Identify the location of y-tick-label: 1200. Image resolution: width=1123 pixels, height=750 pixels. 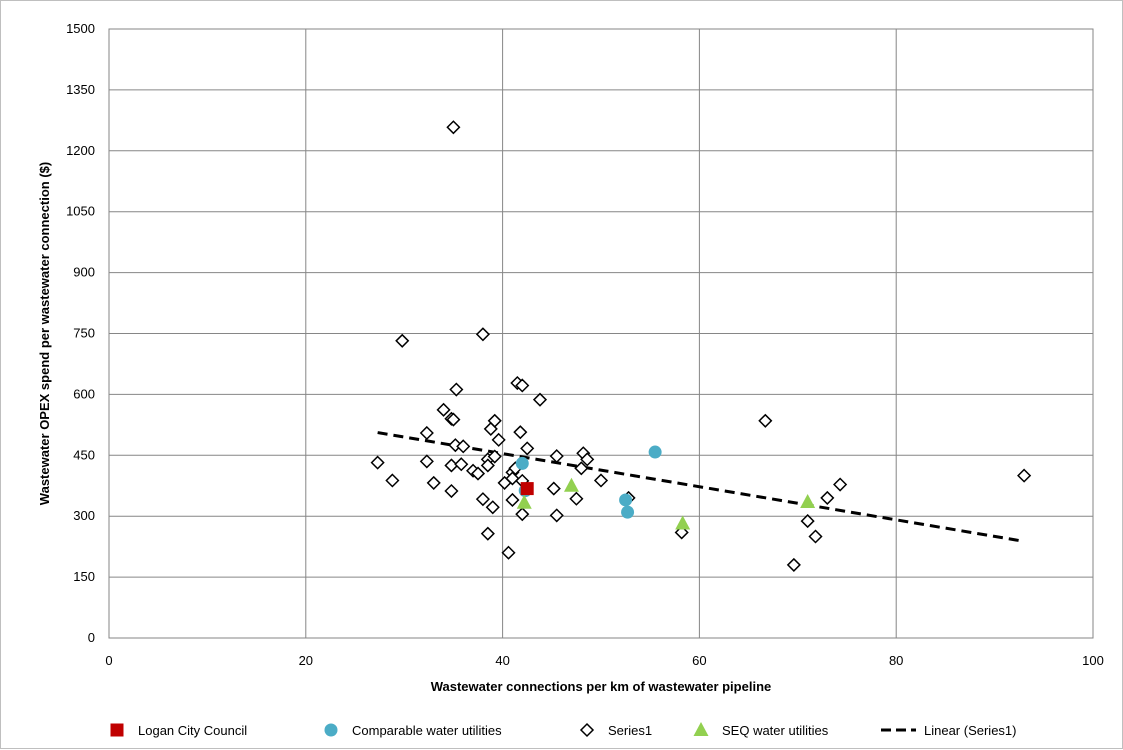
(80, 150).